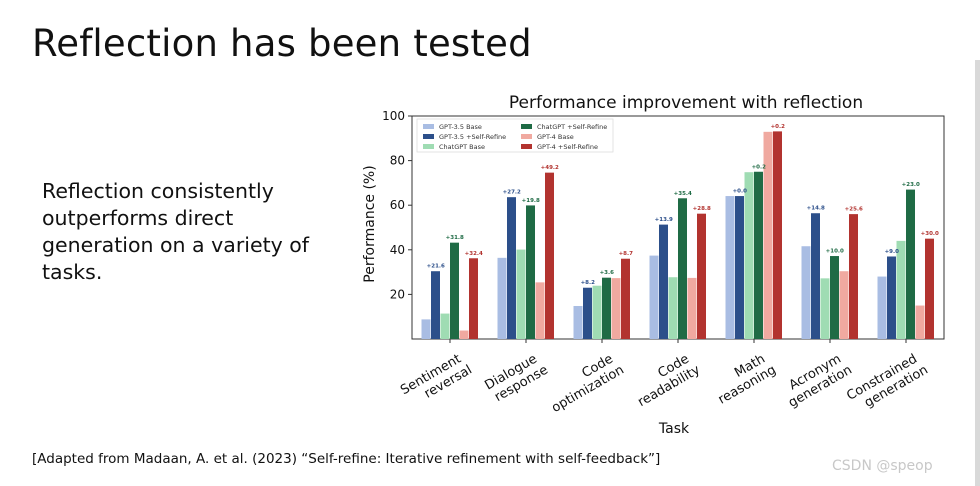 The image size is (980, 486). I want to click on y-tick-label: 40, so click(397, 250).